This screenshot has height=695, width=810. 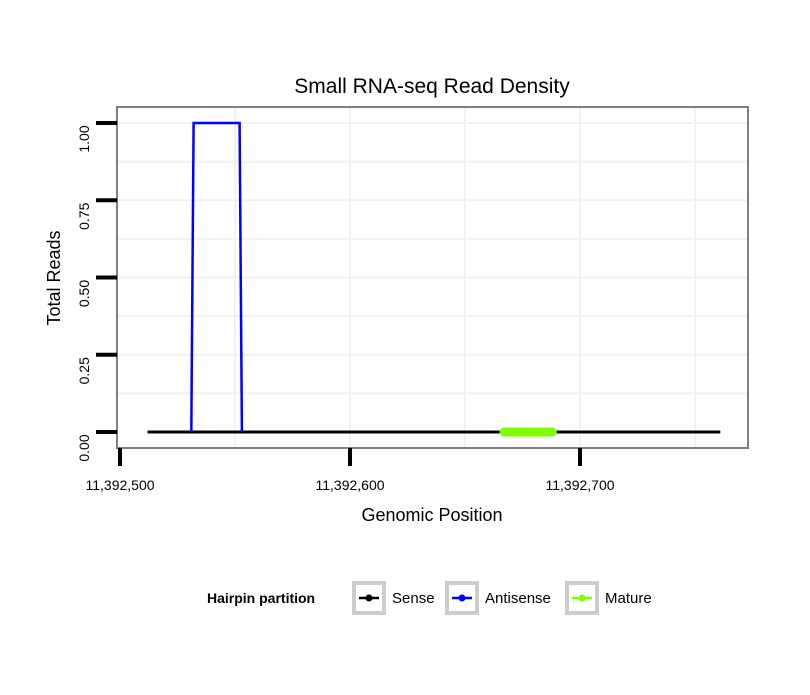 What do you see at coordinates (54, 277) in the screenshot?
I see `y-axis-label: Total Reads` at bounding box center [54, 277].